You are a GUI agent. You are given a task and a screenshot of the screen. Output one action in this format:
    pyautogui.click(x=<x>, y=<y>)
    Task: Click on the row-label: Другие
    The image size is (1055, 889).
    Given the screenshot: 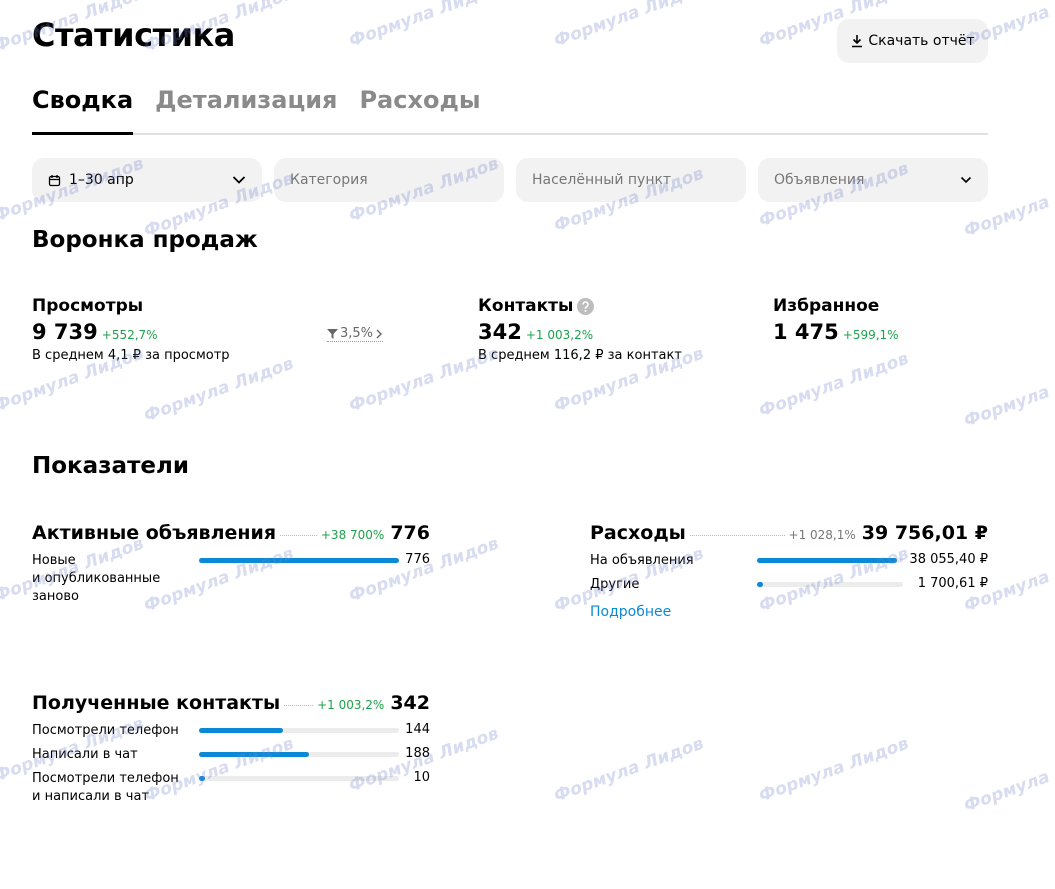 What is the action you would take?
    pyautogui.click(x=615, y=584)
    